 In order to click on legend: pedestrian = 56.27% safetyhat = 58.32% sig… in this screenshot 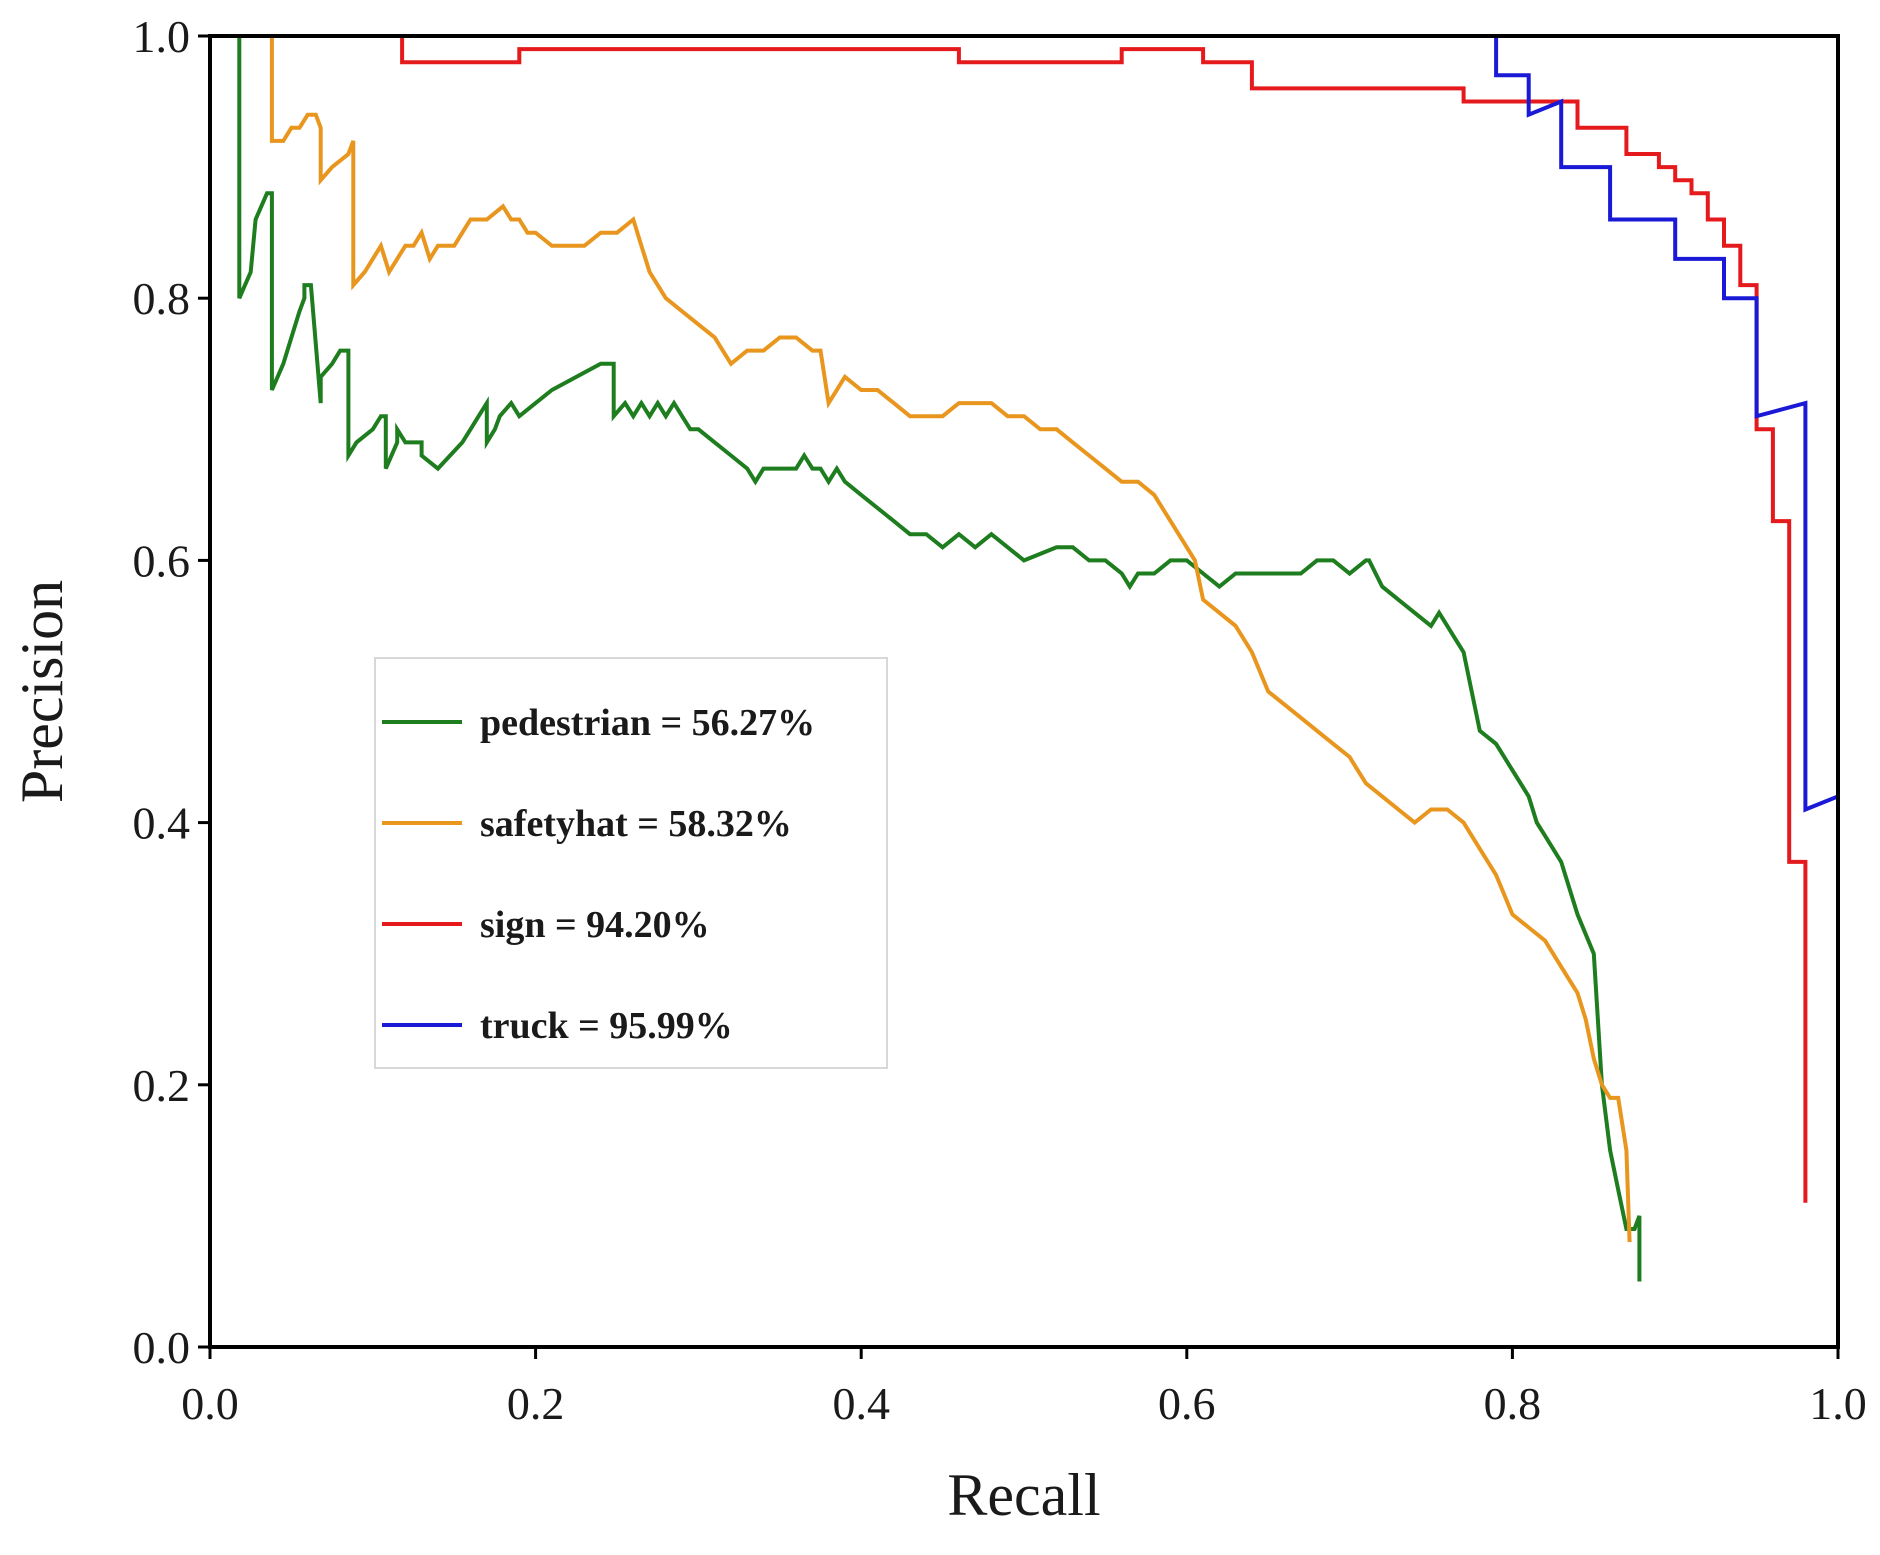, I will do `click(631, 863)`.